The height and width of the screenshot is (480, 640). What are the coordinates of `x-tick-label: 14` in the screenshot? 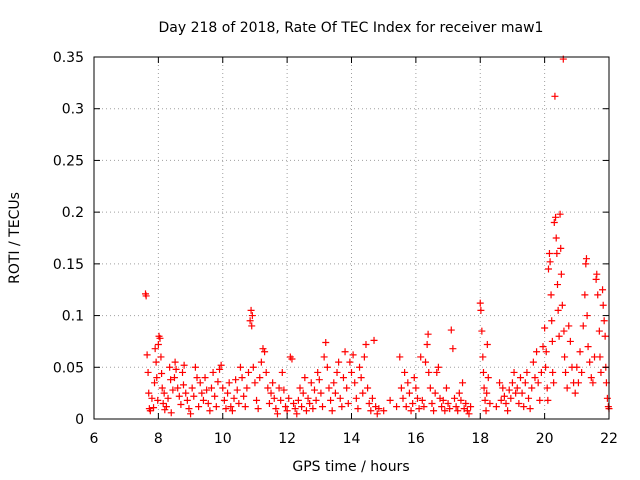 It's located at (352, 439).